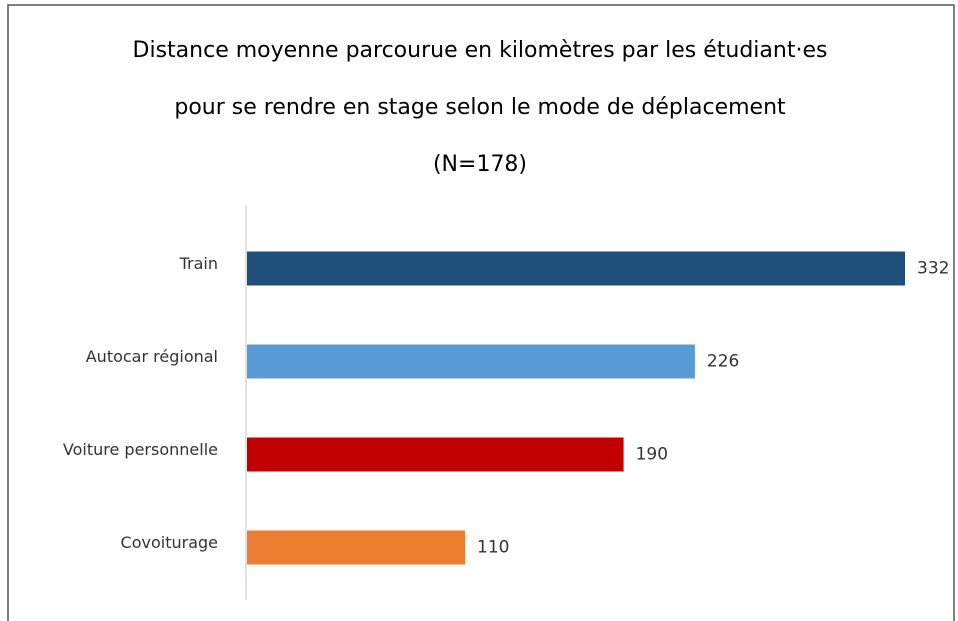 This screenshot has width=958, height=621. What do you see at coordinates (169, 542) in the screenshot?
I see `category-label: Covoiturage` at bounding box center [169, 542].